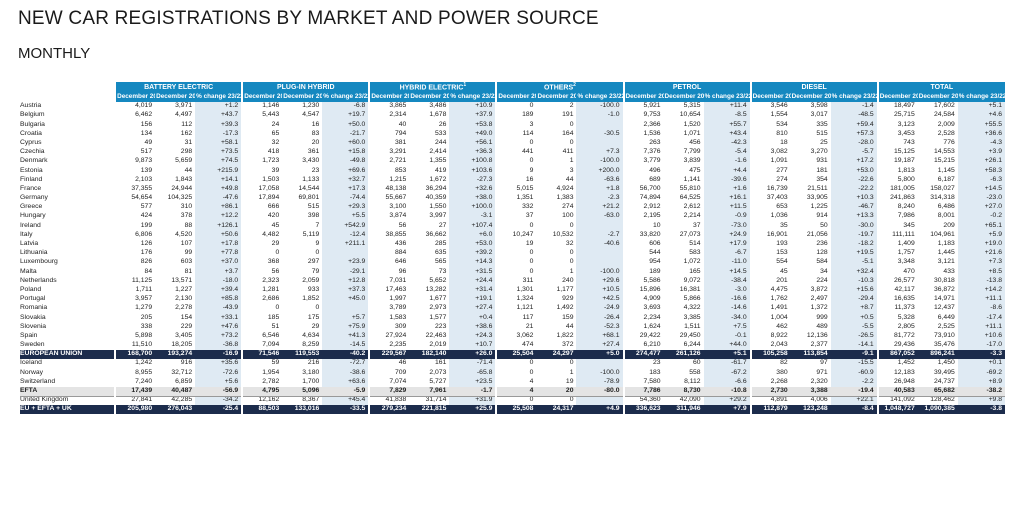  I want to click on value-cell: 34, so click(824, 271).